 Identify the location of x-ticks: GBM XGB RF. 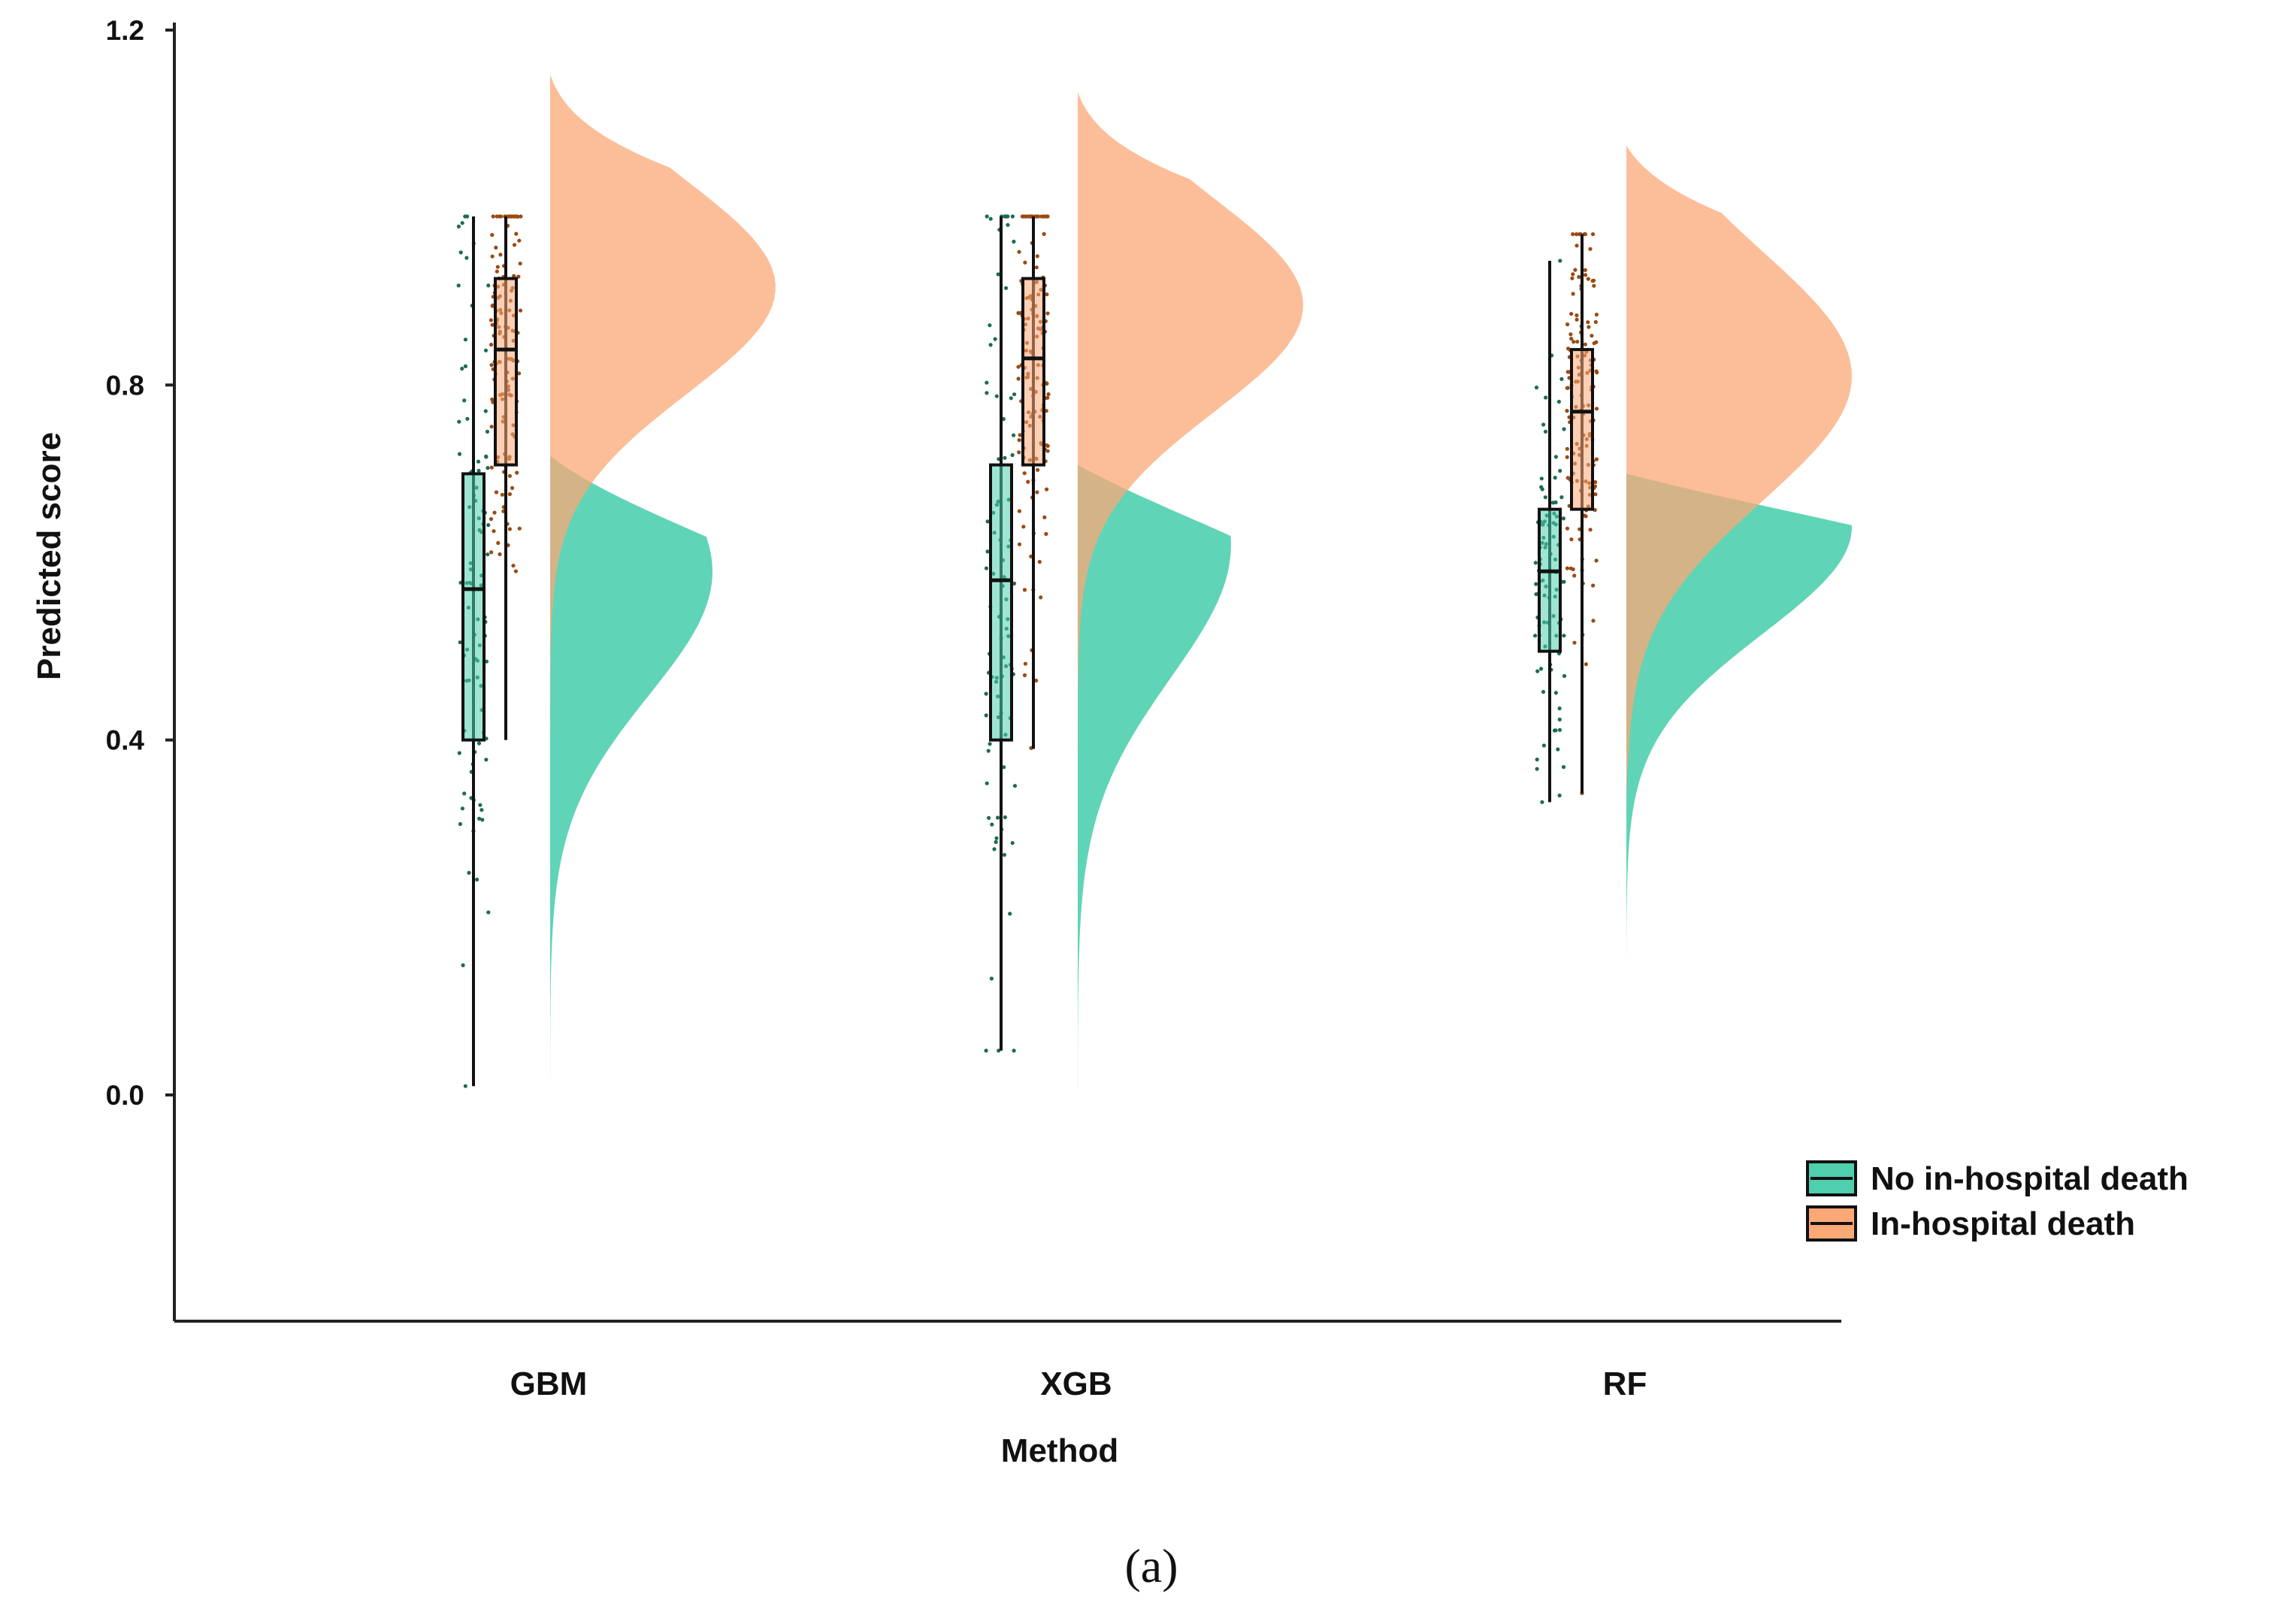
(1078, 1384).